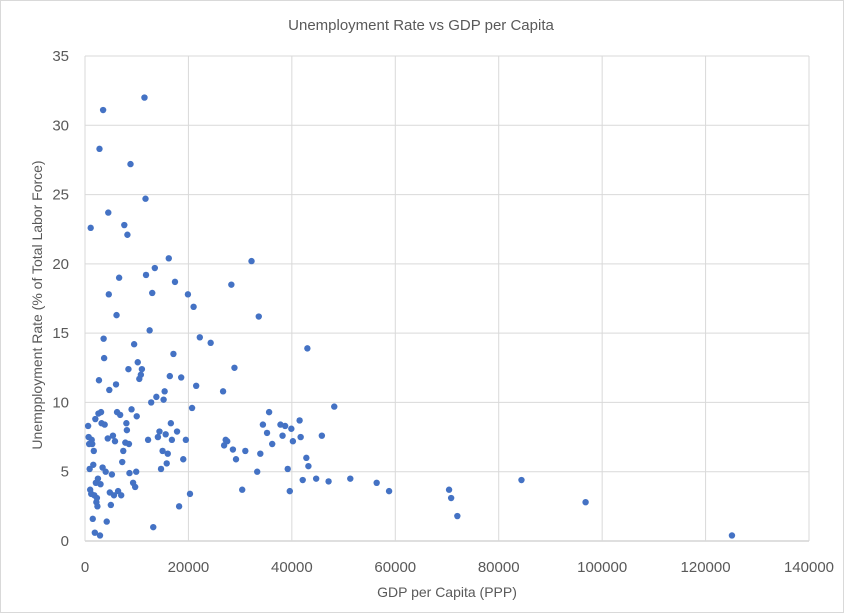 The width and height of the screenshot is (844, 613). Describe the element at coordinates (602, 567) in the screenshot. I see `x-tick-label: 100000` at that location.